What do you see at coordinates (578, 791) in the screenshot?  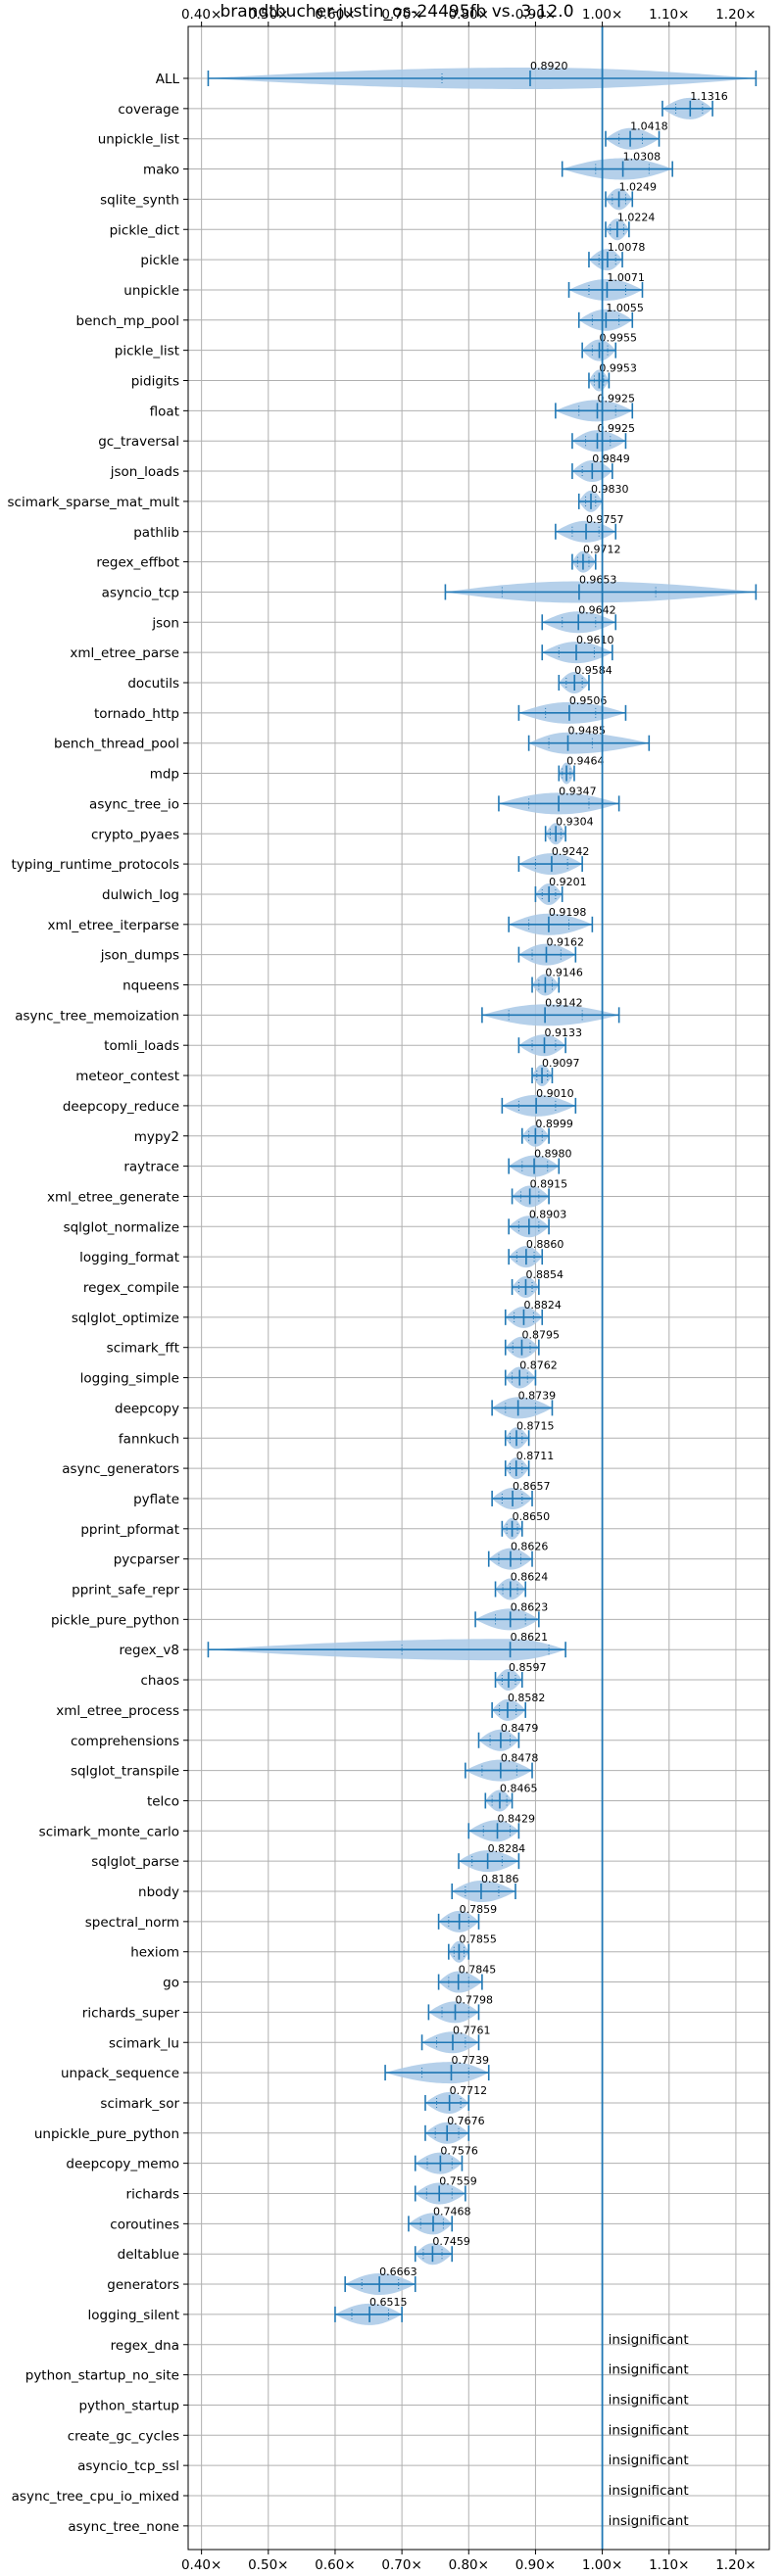 I see `data-label: 0.9347` at bounding box center [578, 791].